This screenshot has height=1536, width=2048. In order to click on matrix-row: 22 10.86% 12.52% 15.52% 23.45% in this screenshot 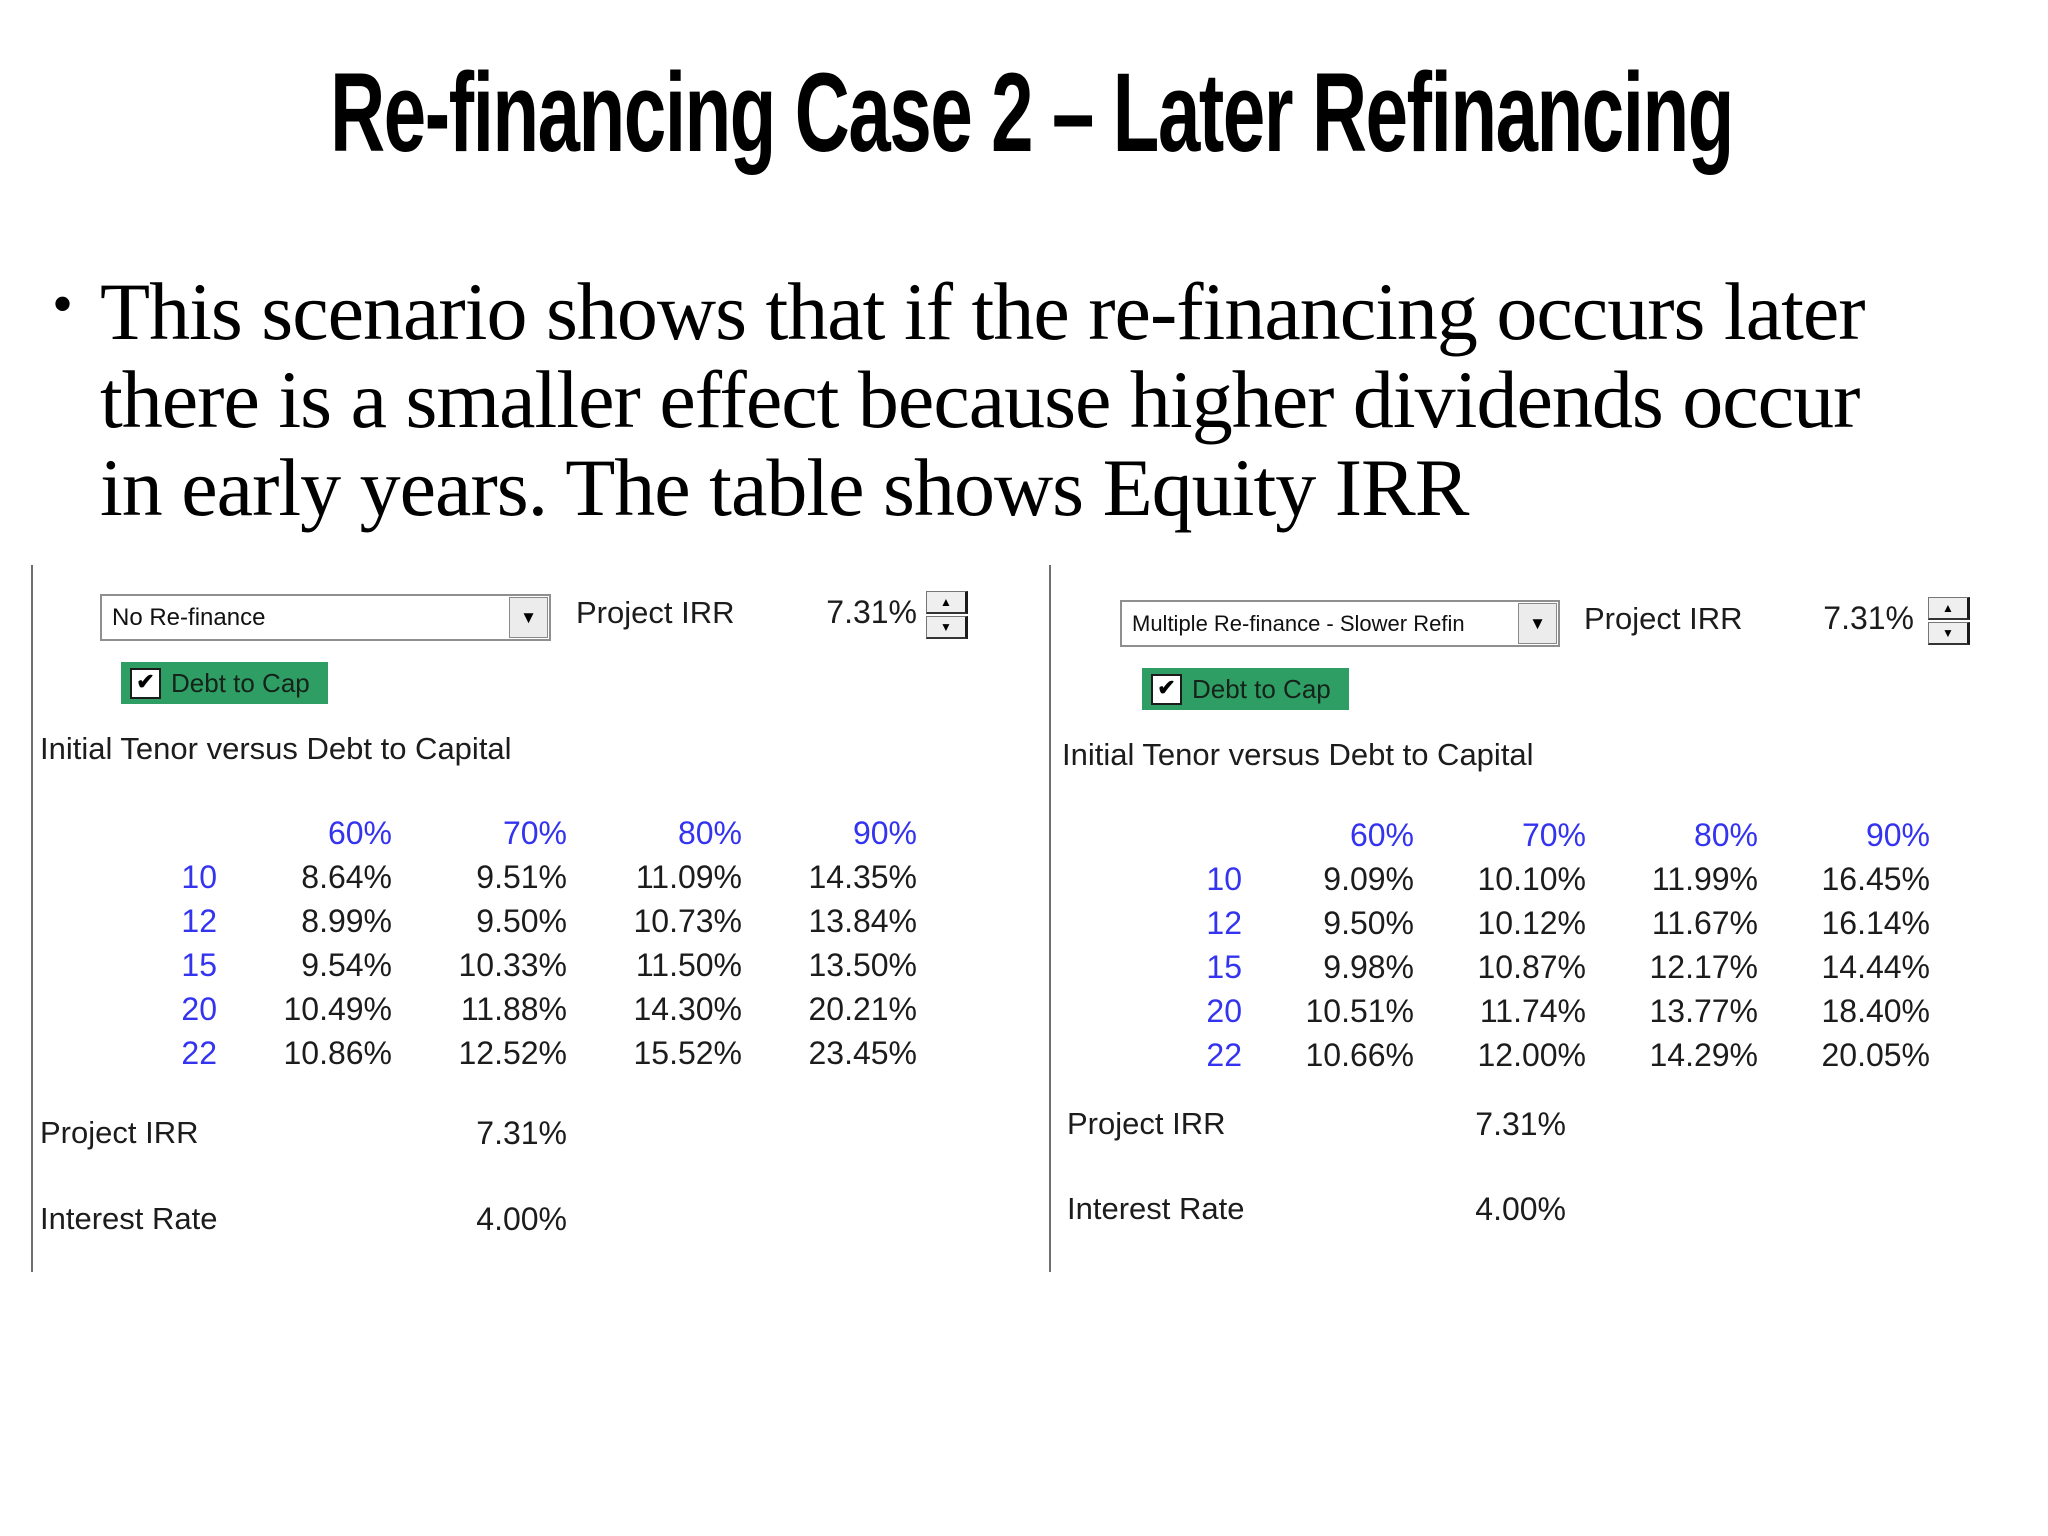, I will do `click(475, 1053)`.